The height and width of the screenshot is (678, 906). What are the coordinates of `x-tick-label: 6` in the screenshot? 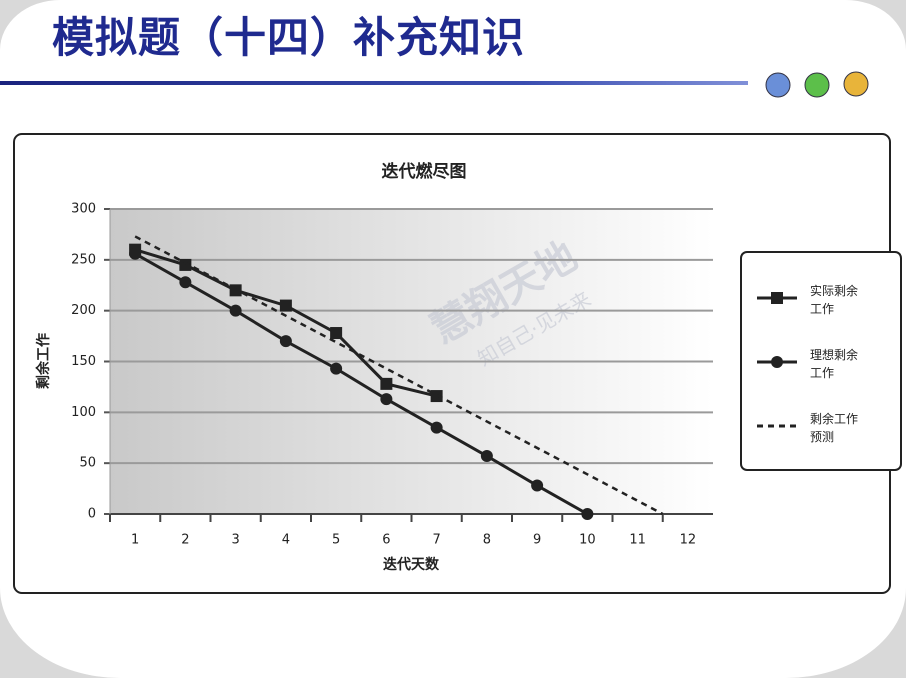 It's located at (386, 540).